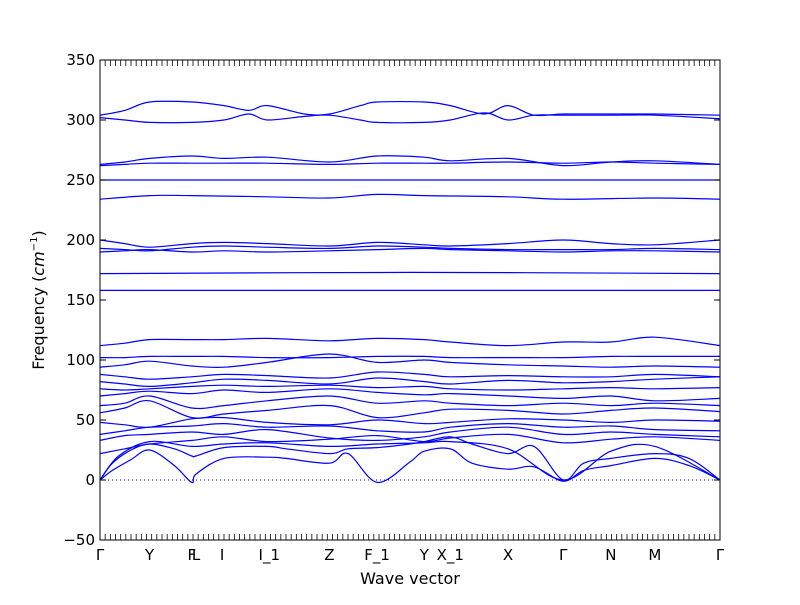  Describe the element at coordinates (610, 555) in the screenshot. I see `x-tick-label: N` at that location.